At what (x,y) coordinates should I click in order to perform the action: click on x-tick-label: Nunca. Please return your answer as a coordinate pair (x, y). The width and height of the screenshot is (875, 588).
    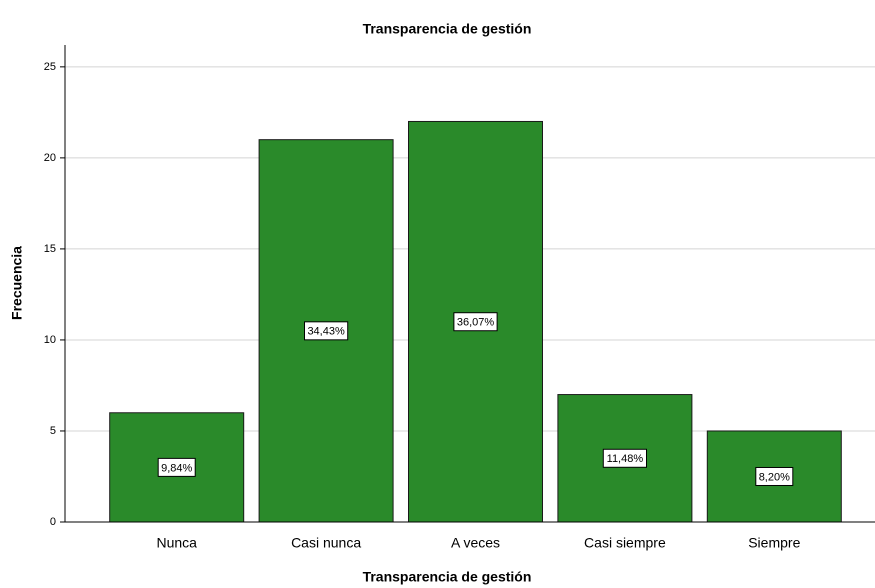
    Looking at the image, I should click on (176, 543).